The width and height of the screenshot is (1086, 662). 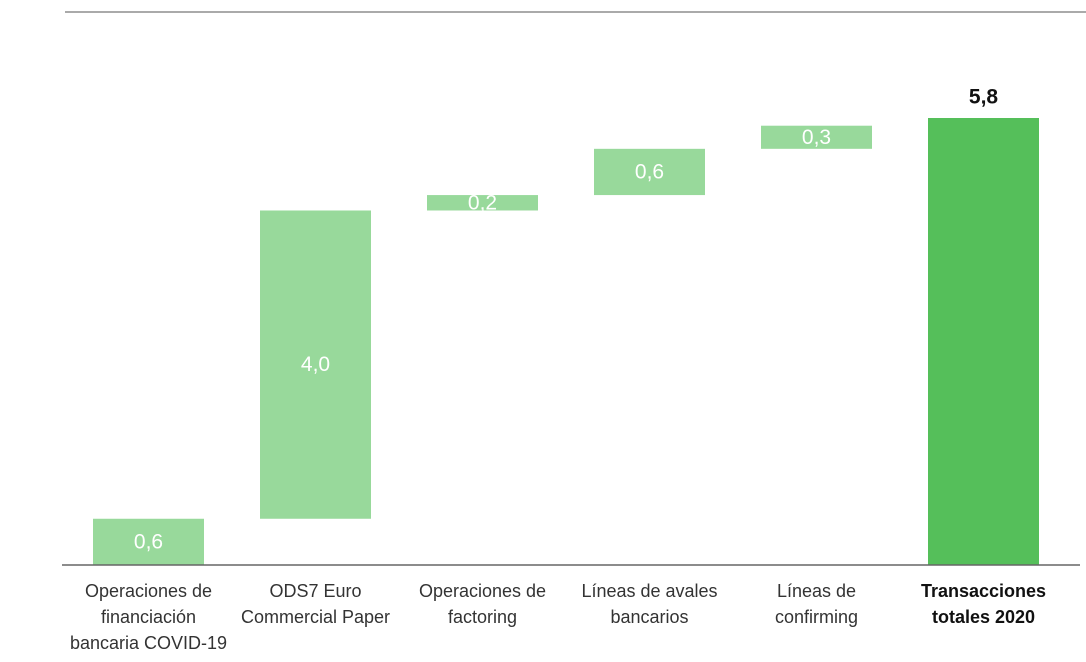 What do you see at coordinates (649, 604) in the screenshot?
I see `category-label: Líneas de avales bancarios` at bounding box center [649, 604].